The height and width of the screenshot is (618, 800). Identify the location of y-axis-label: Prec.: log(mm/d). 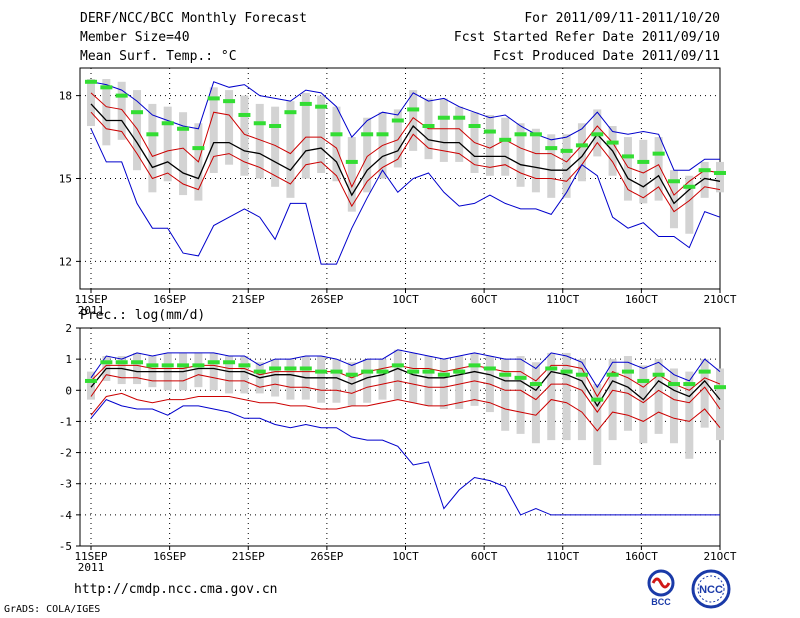
(142, 315).